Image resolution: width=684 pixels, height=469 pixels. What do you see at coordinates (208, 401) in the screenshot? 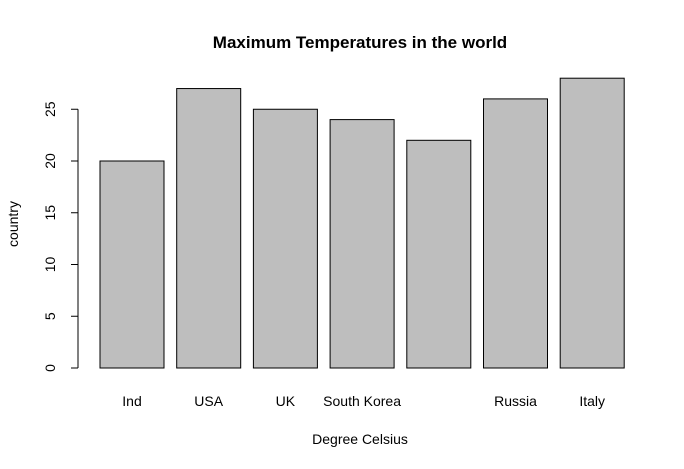
I see `x-tick-label: USA` at bounding box center [208, 401].